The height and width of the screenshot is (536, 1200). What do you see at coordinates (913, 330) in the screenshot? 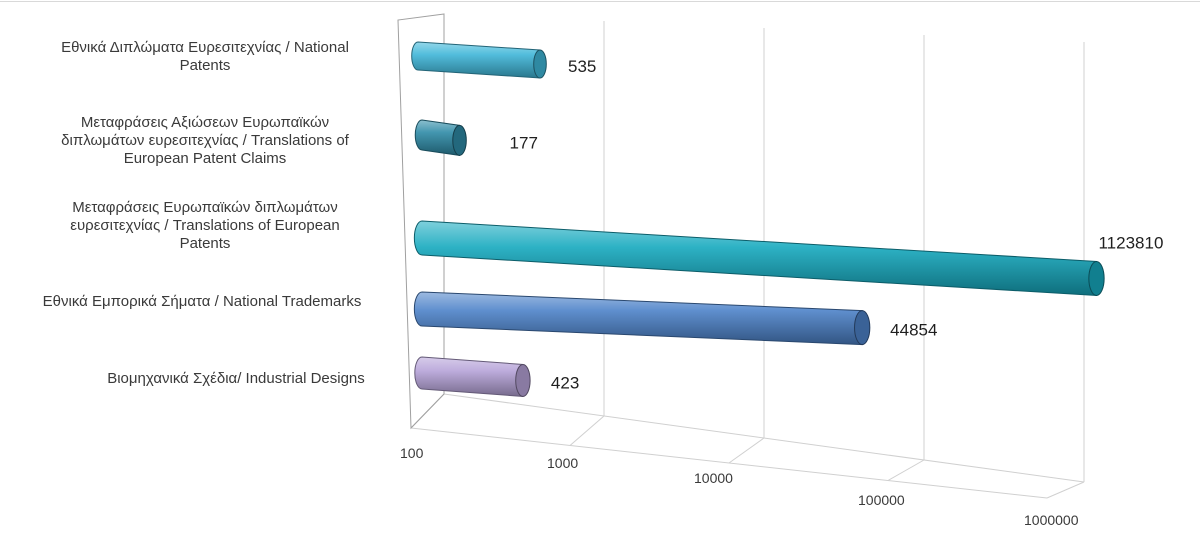
I see `value-label: 44854` at bounding box center [913, 330].